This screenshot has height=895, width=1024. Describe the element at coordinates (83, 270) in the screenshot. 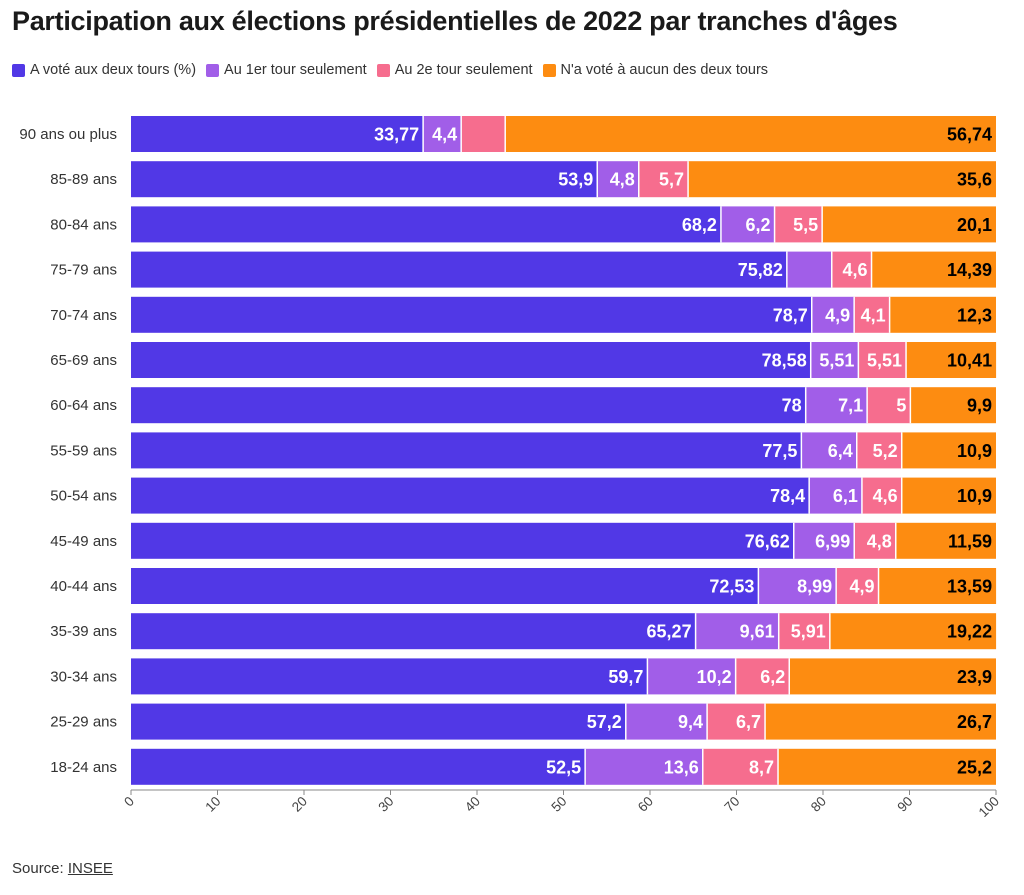

I see `category-label: 75-79 ans` at that location.